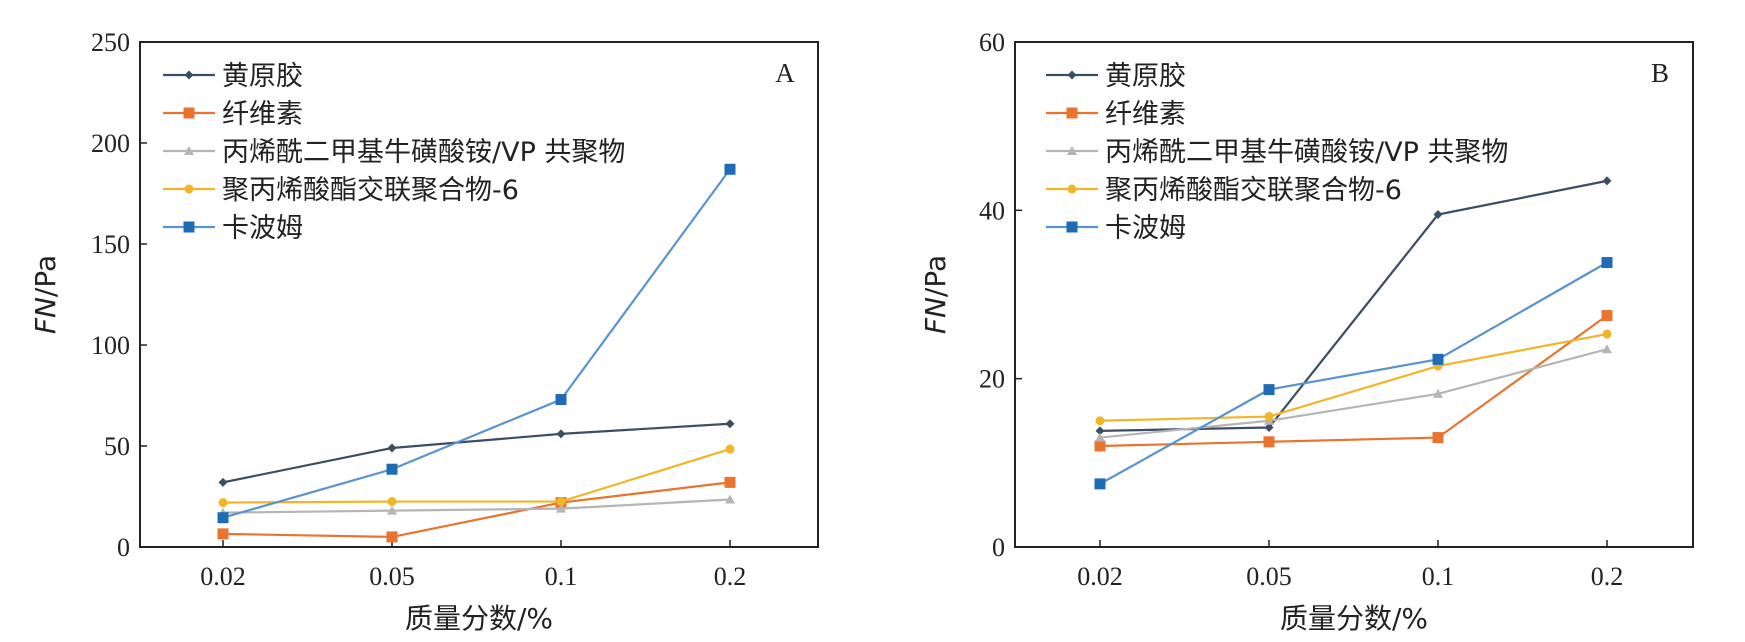 The height and width of the screenshot is (642, 1745). Describe the element at coordinates (110, 143) in the screenshot. I see `y-tick-label: 200` at that location.